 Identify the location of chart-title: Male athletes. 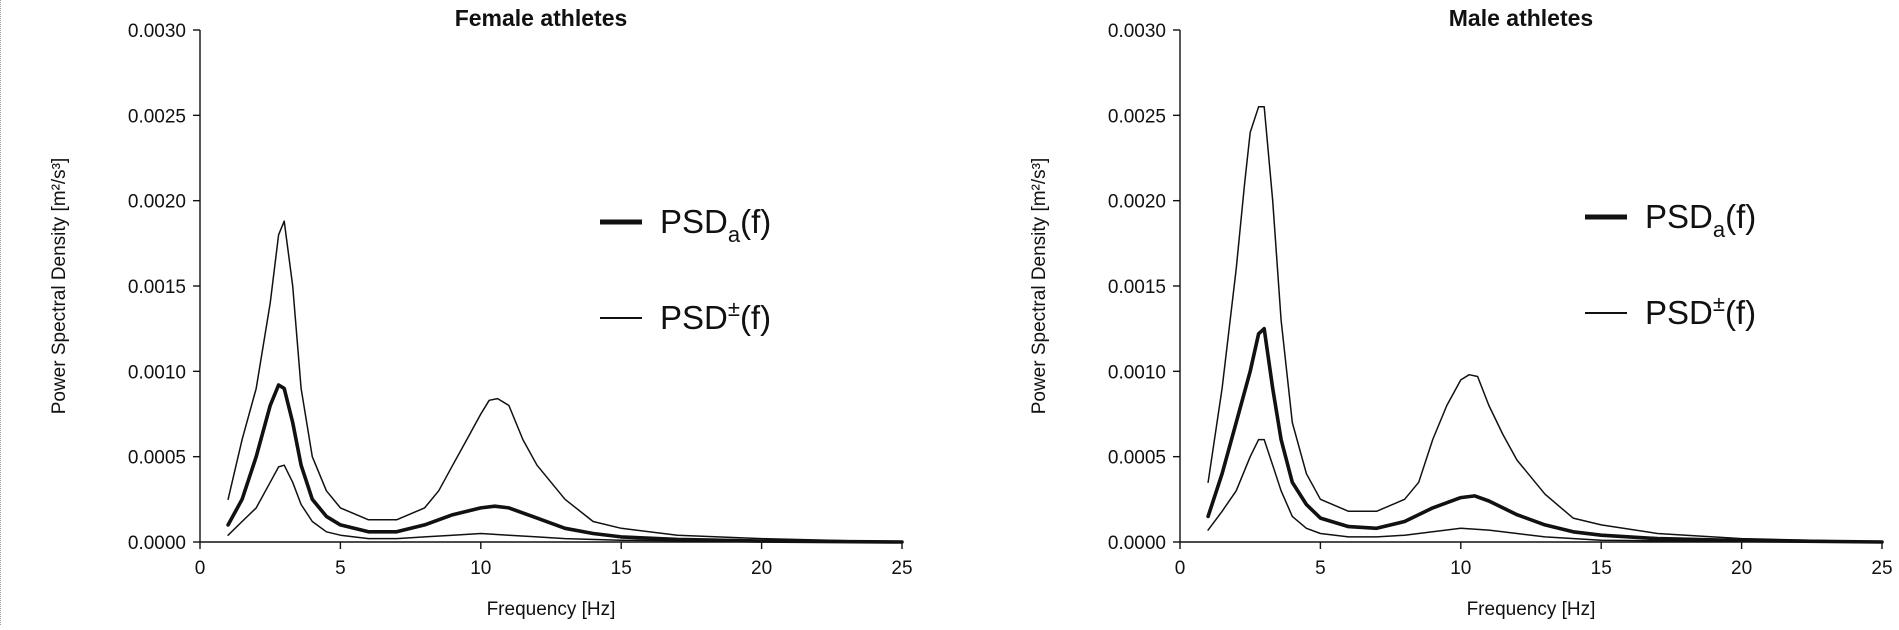
(1521, 18).